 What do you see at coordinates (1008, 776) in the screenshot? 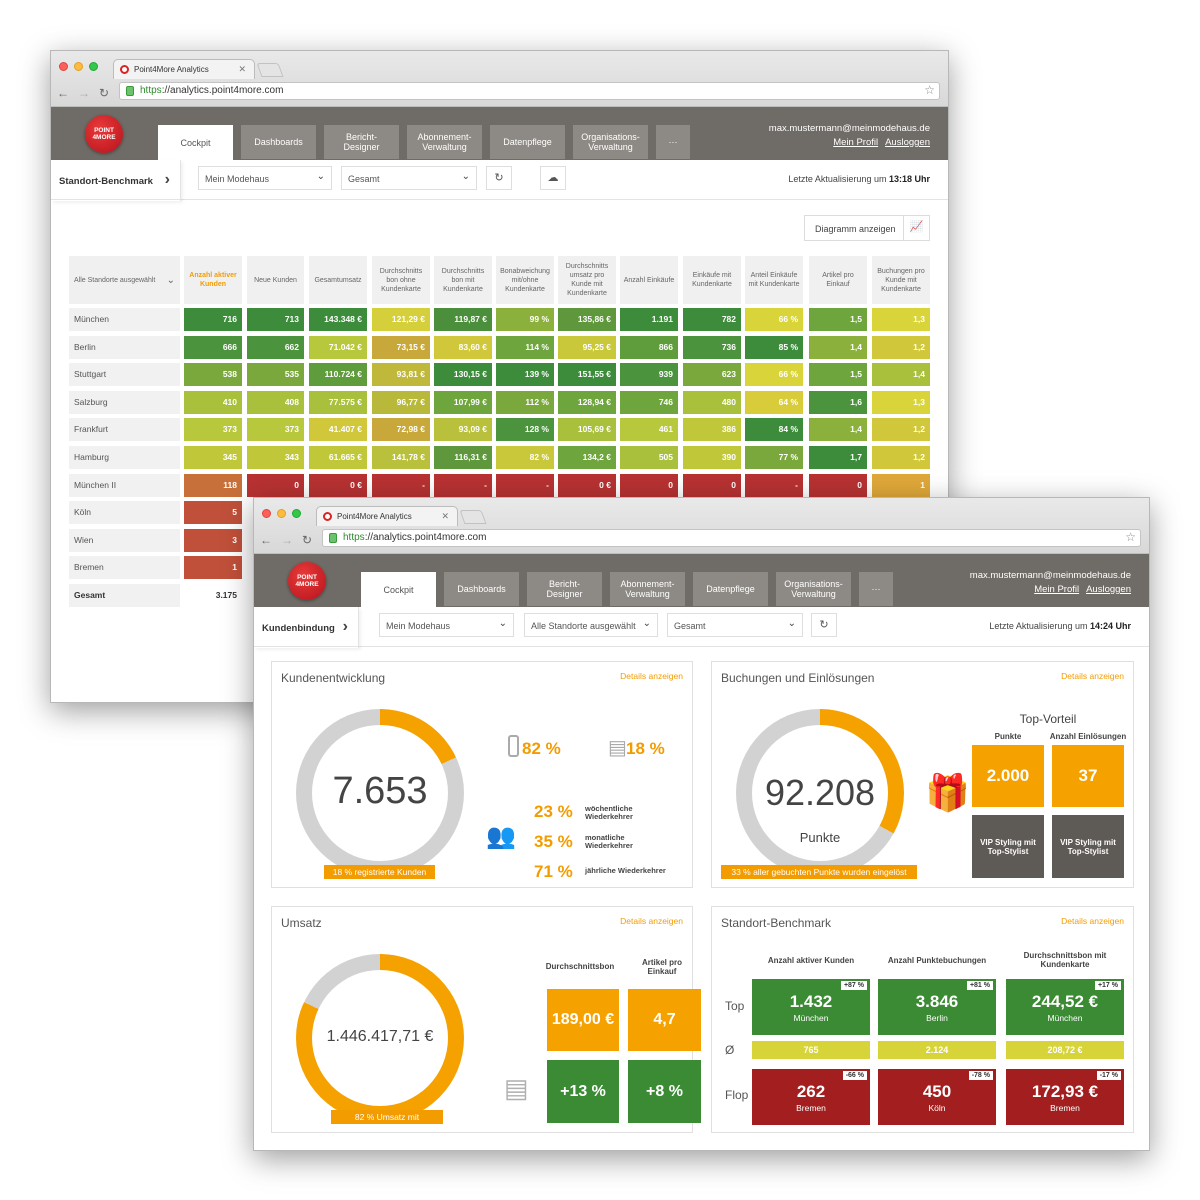
I see `top-benefit-points: 2.000` at bounding box center [1008, 776].